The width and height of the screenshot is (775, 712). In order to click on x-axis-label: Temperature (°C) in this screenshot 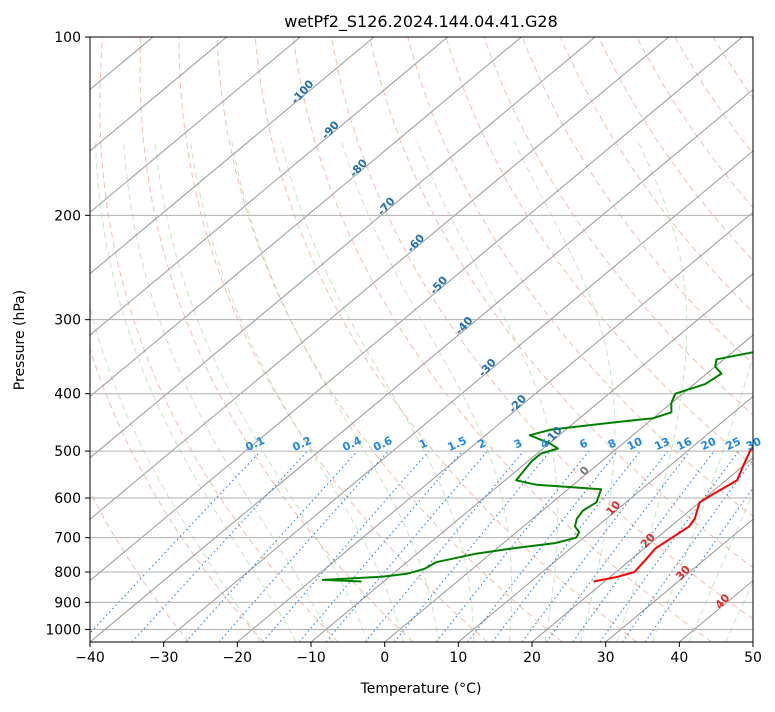, I will do `click(421, 689)`.